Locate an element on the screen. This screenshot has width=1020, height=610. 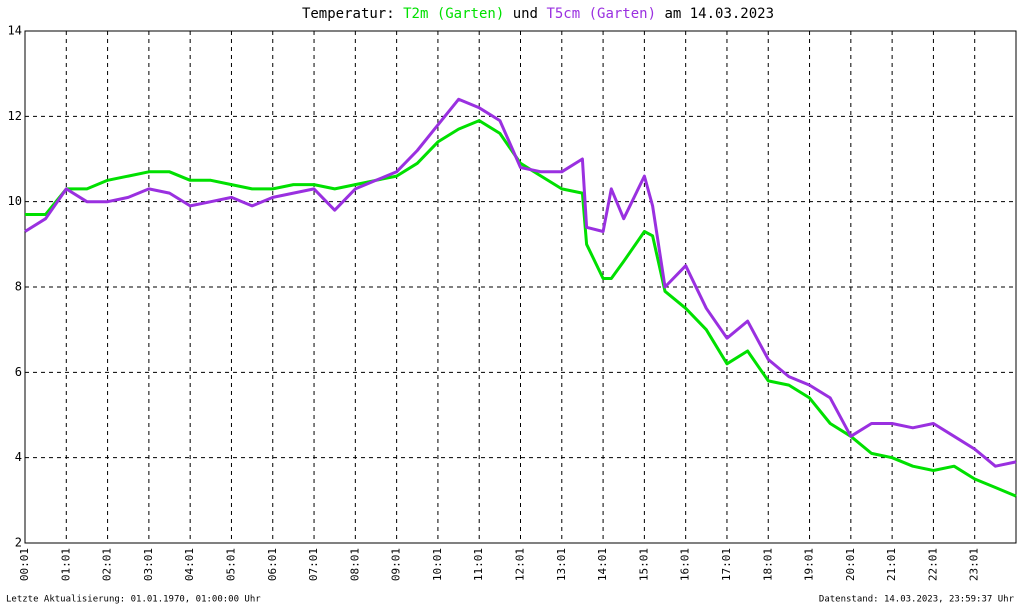
x-tick-label: 01:01 is located at coordinates (65, 564).